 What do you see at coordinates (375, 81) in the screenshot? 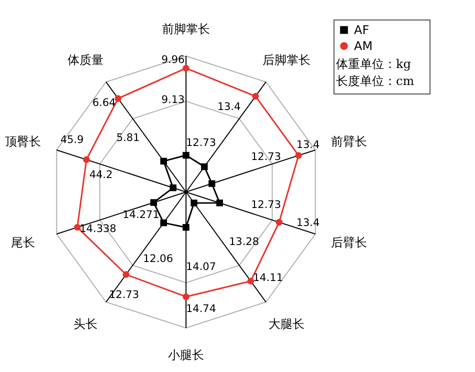
I see `text: 长度单位：cm` at bounding box center [375, 81].